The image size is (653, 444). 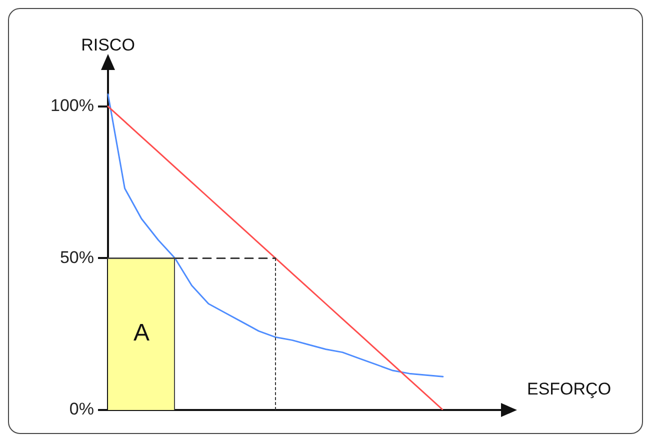 What do you see at coordinates (569, 389) in the screenshot?
I see `x-axis-title: ESFORÇO` at bounding box center [569, 389].